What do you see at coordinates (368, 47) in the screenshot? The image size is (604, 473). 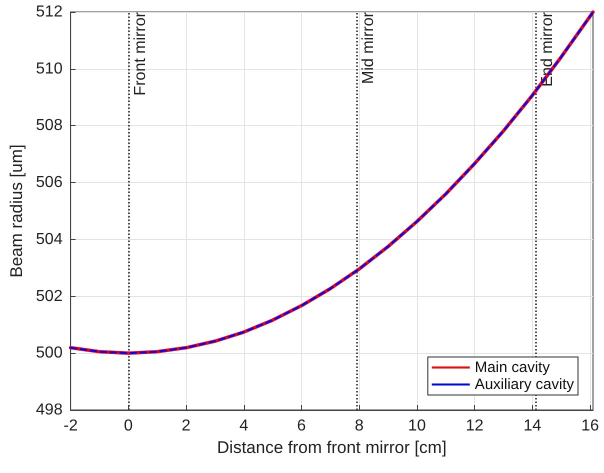 I see `ref-line-label: Mid mirror` at bounding box center [368, 47].